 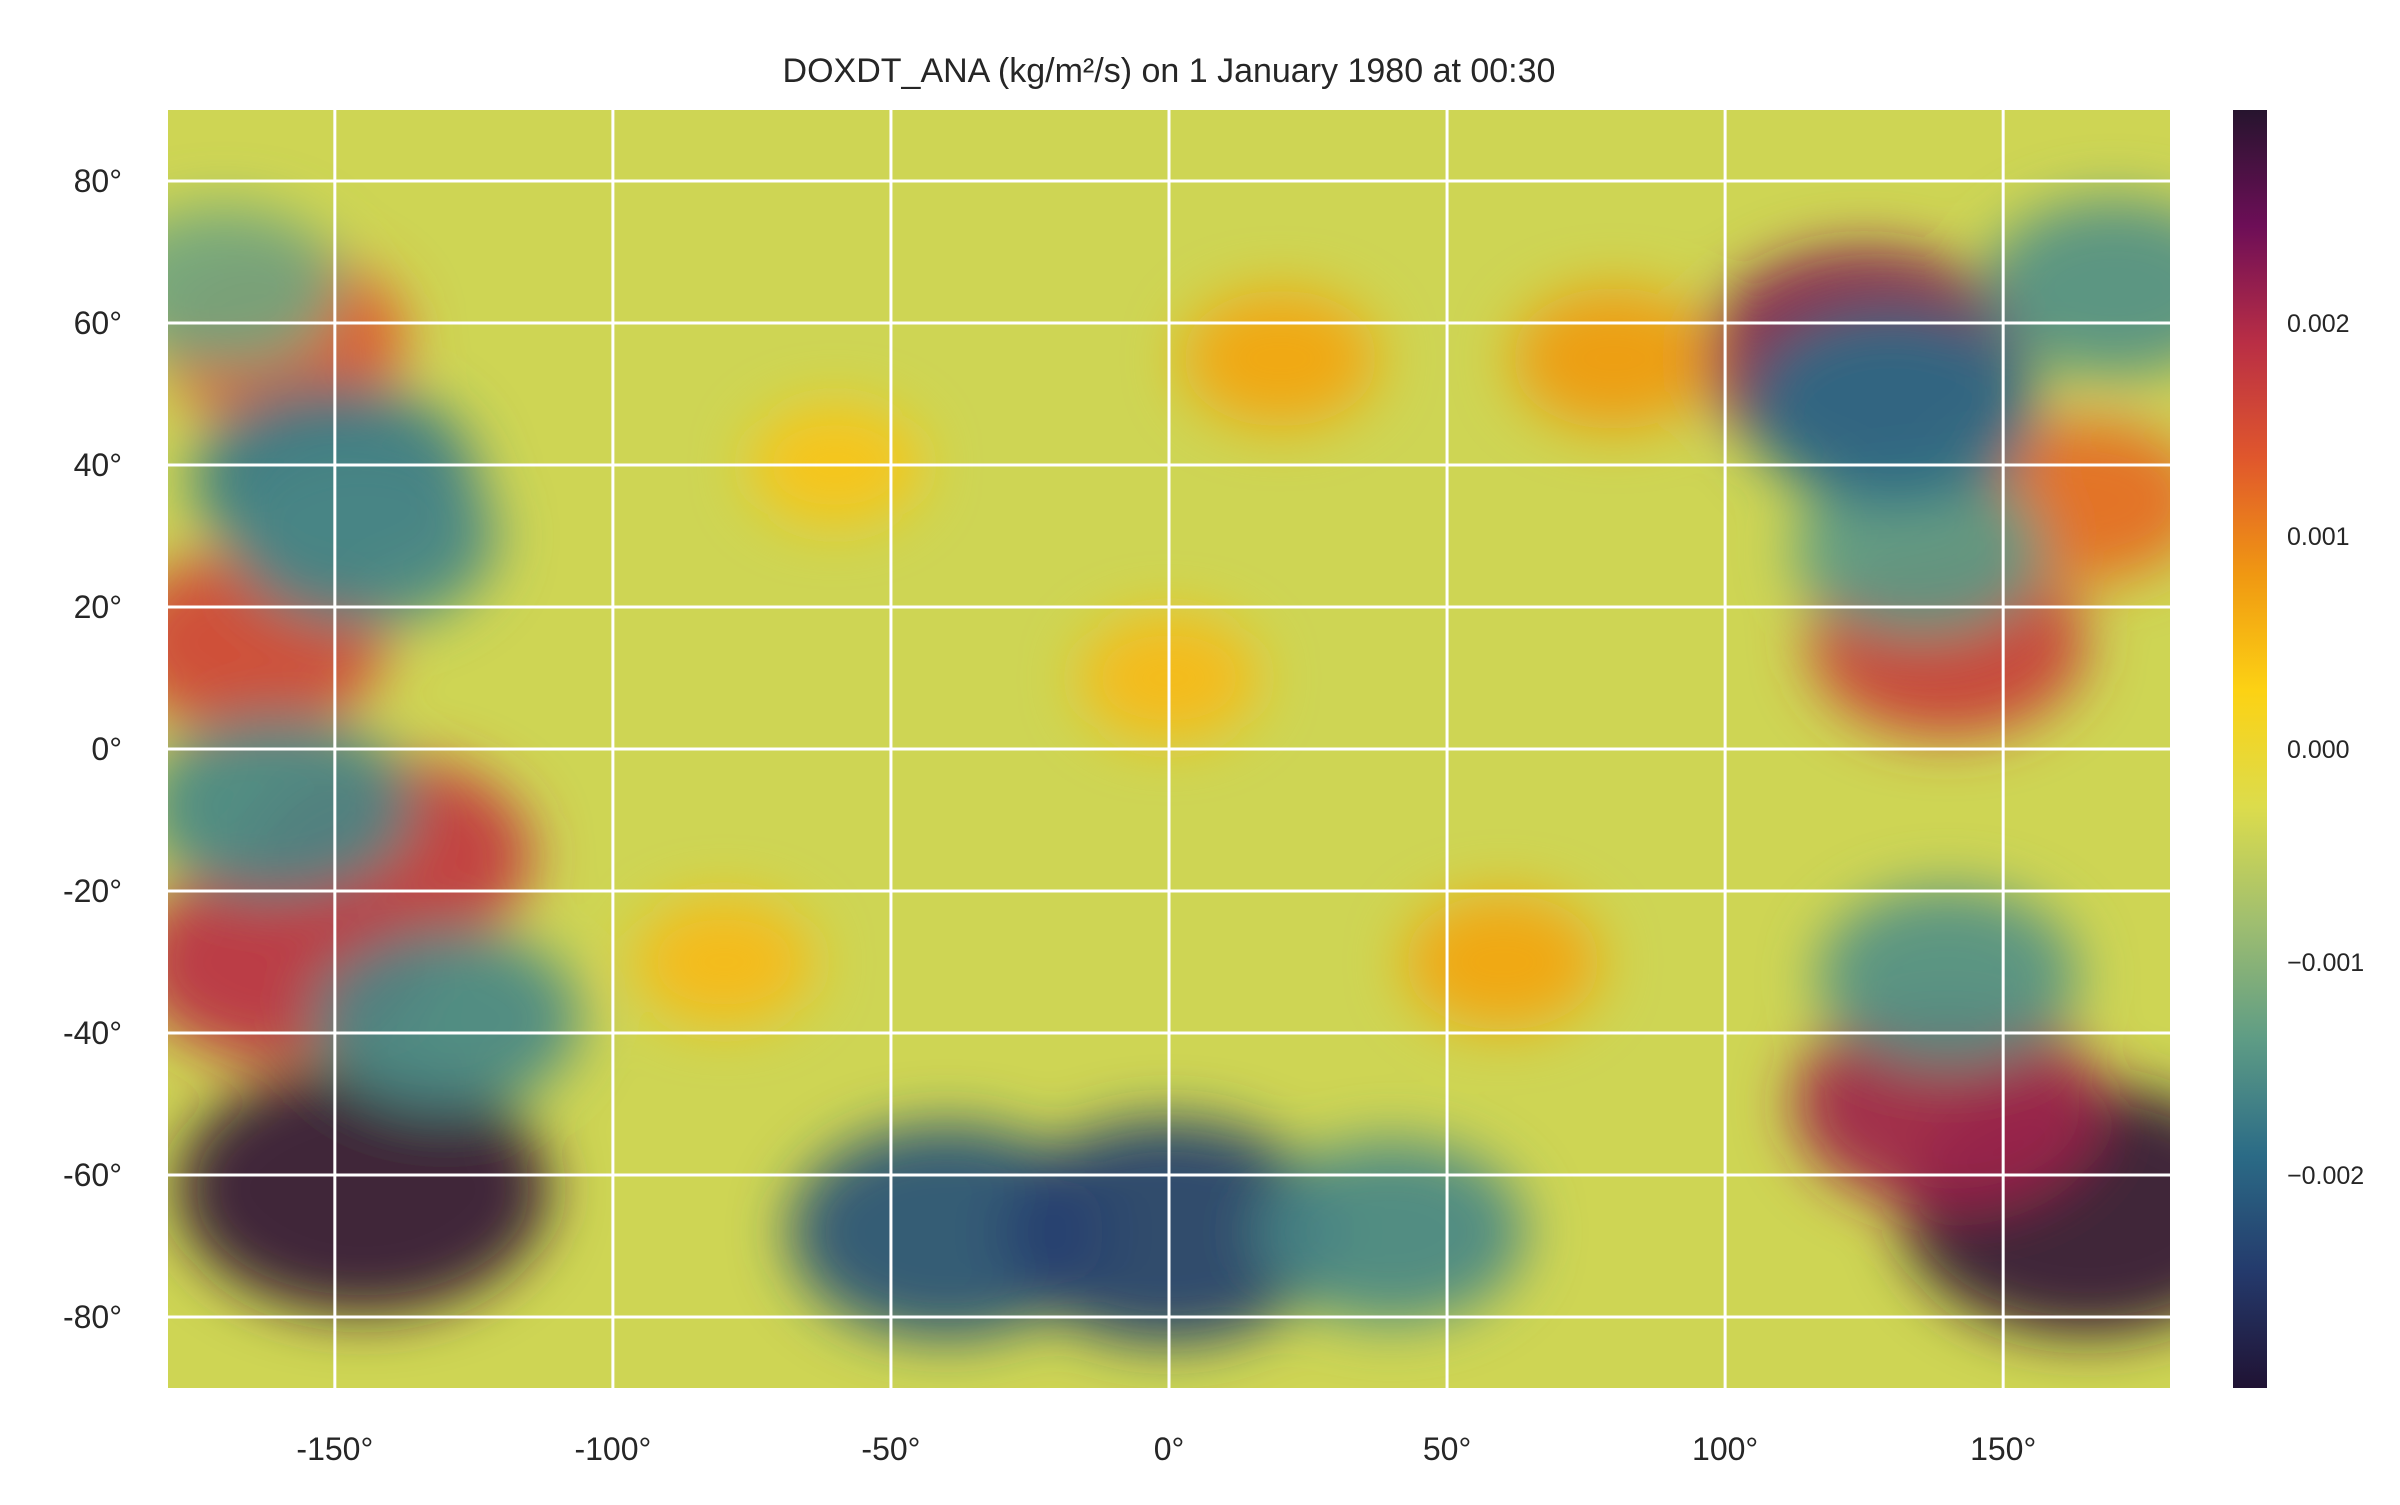 I want to click on colorbar-tick-label: −0.002, so click(x=2325, y=1176).